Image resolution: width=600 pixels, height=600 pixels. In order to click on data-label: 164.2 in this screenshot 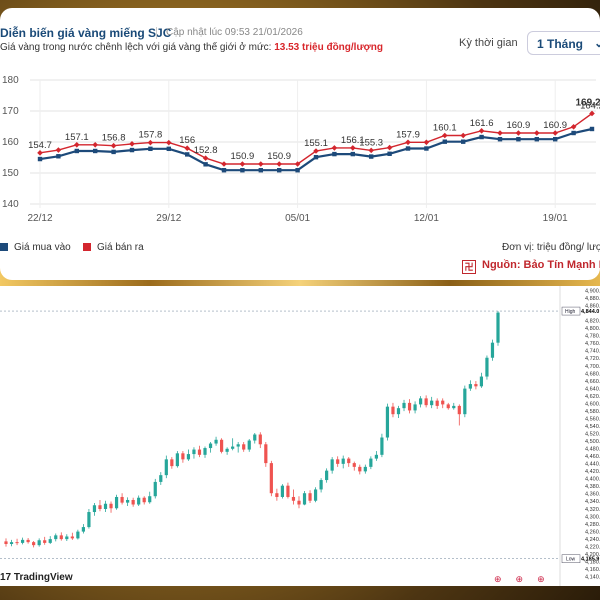, I will do `click(590, 105)`.